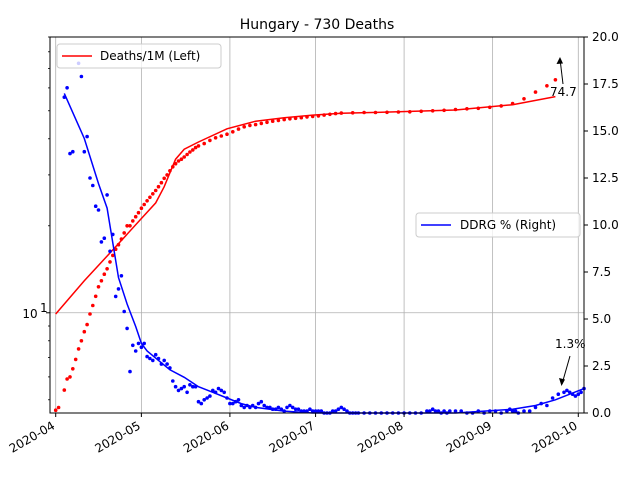 The height and width of the screenshot is (480, 640). I want to click on x-tick-label: 2020-04, so click(32, 436).